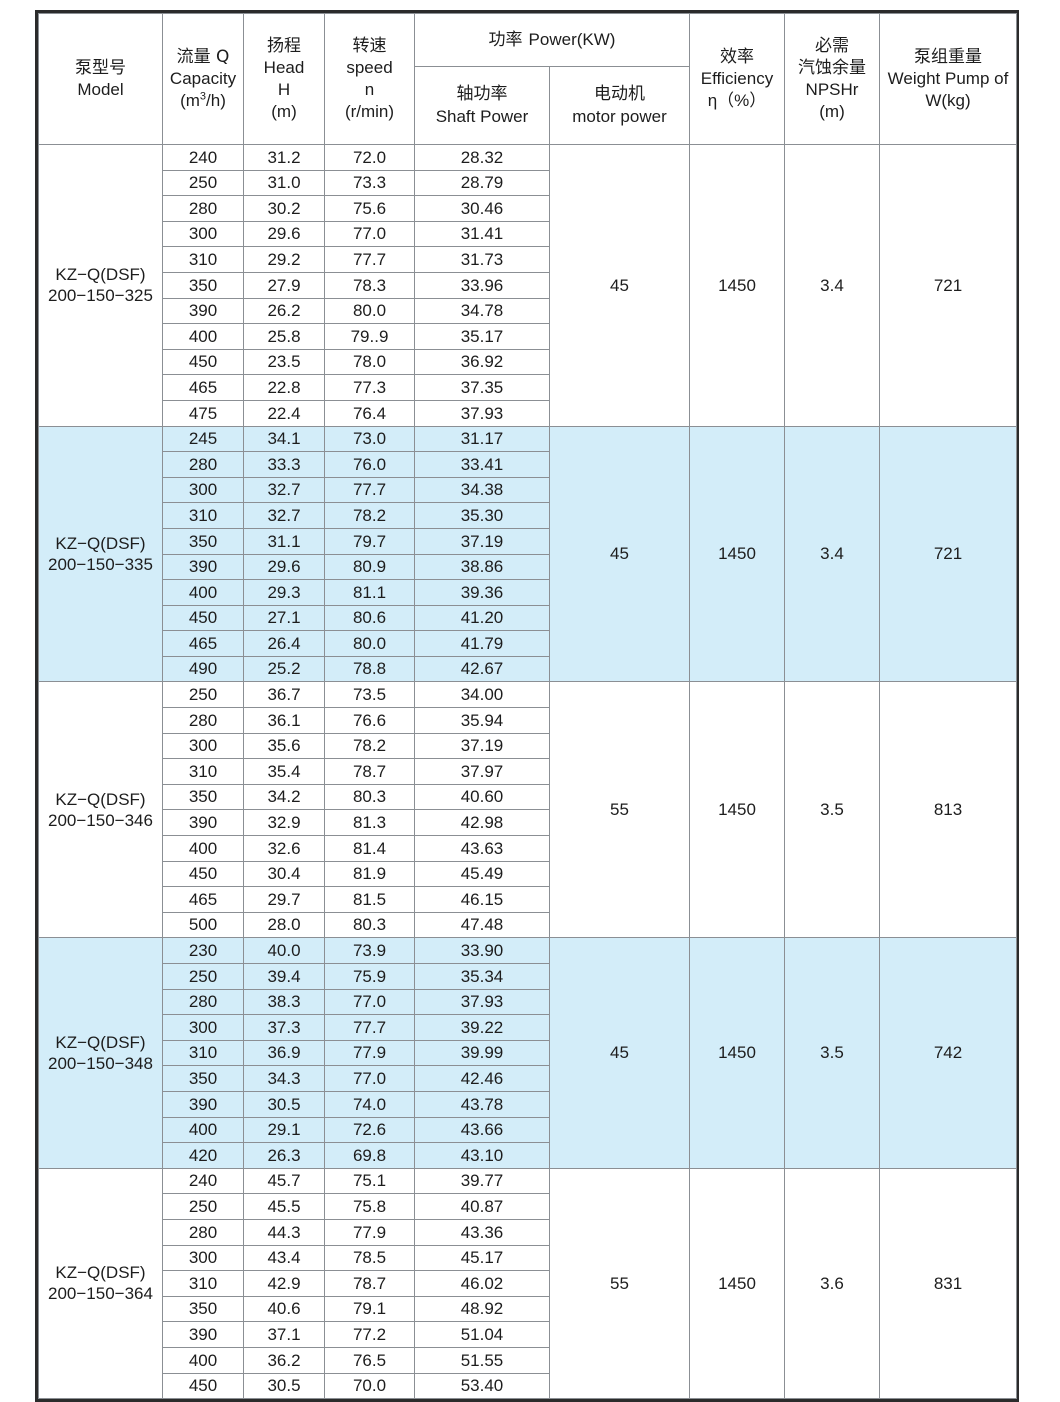  What do you see at coordinates (369, 79) in the screenshot?
I see `col-header-speed: 转速 speed n (r/min)` at bounding box center [369, 79].